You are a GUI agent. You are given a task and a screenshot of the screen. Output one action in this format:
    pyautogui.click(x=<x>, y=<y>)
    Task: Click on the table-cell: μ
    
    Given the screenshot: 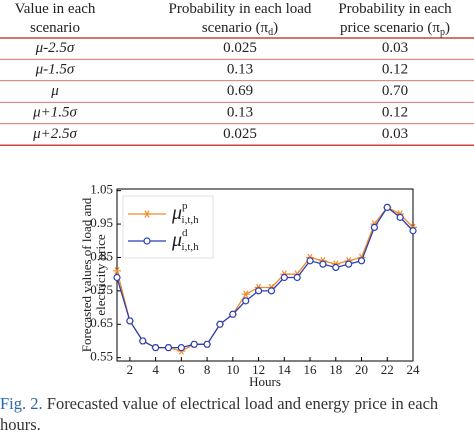 What is the action you would take?
    pyautogui.click(x=54, y=91)
    